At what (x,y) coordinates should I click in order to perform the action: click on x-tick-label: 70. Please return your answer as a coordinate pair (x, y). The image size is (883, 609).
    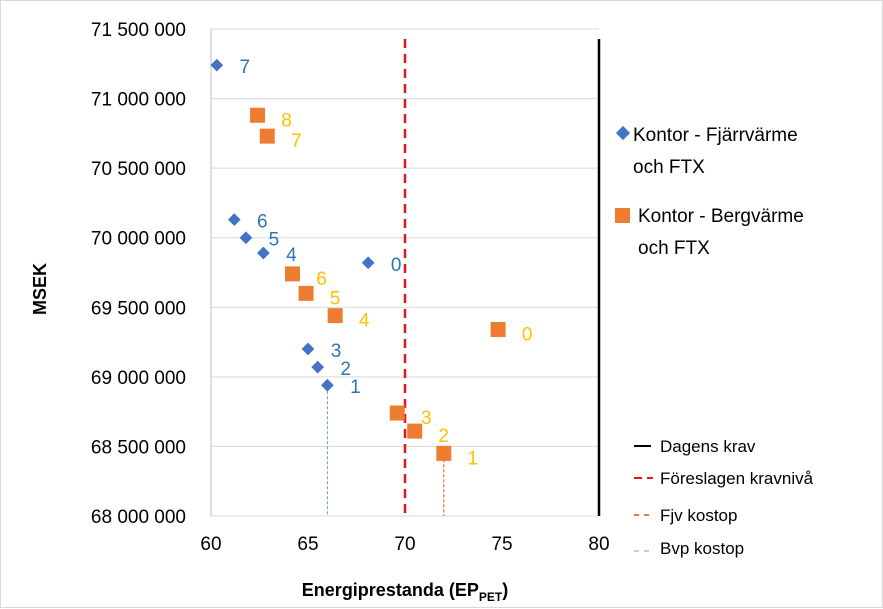
    Looking at the image, I should click on (404, 544).